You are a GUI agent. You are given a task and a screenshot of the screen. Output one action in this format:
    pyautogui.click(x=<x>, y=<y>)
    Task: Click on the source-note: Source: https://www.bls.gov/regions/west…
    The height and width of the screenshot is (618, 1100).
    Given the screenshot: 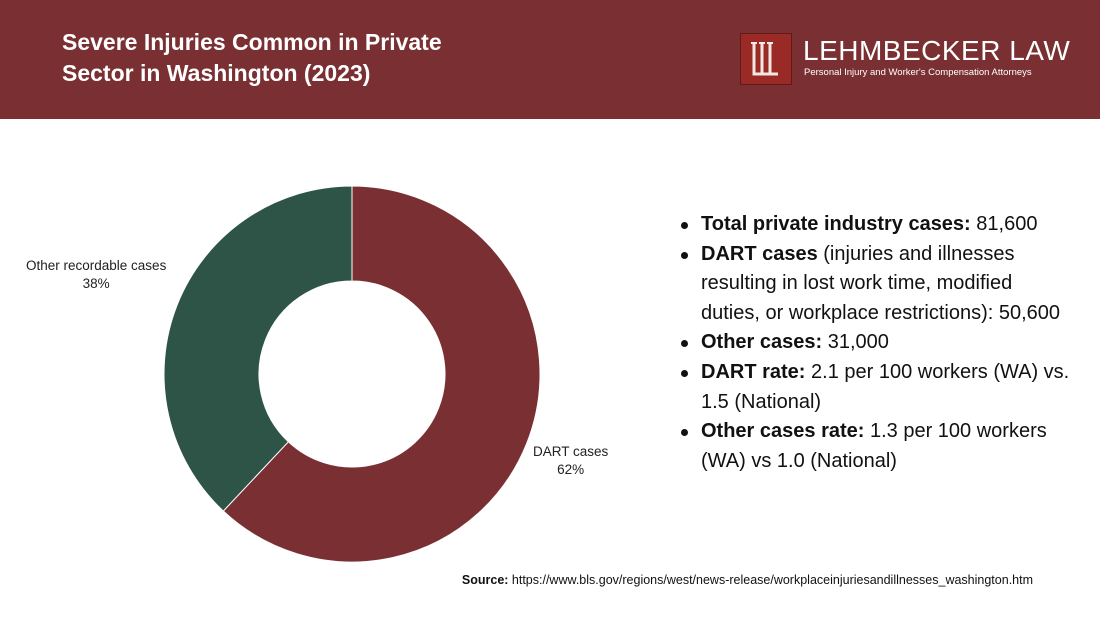 What is the action you would take?
    pyautogui.click(x=747, y=580)
    